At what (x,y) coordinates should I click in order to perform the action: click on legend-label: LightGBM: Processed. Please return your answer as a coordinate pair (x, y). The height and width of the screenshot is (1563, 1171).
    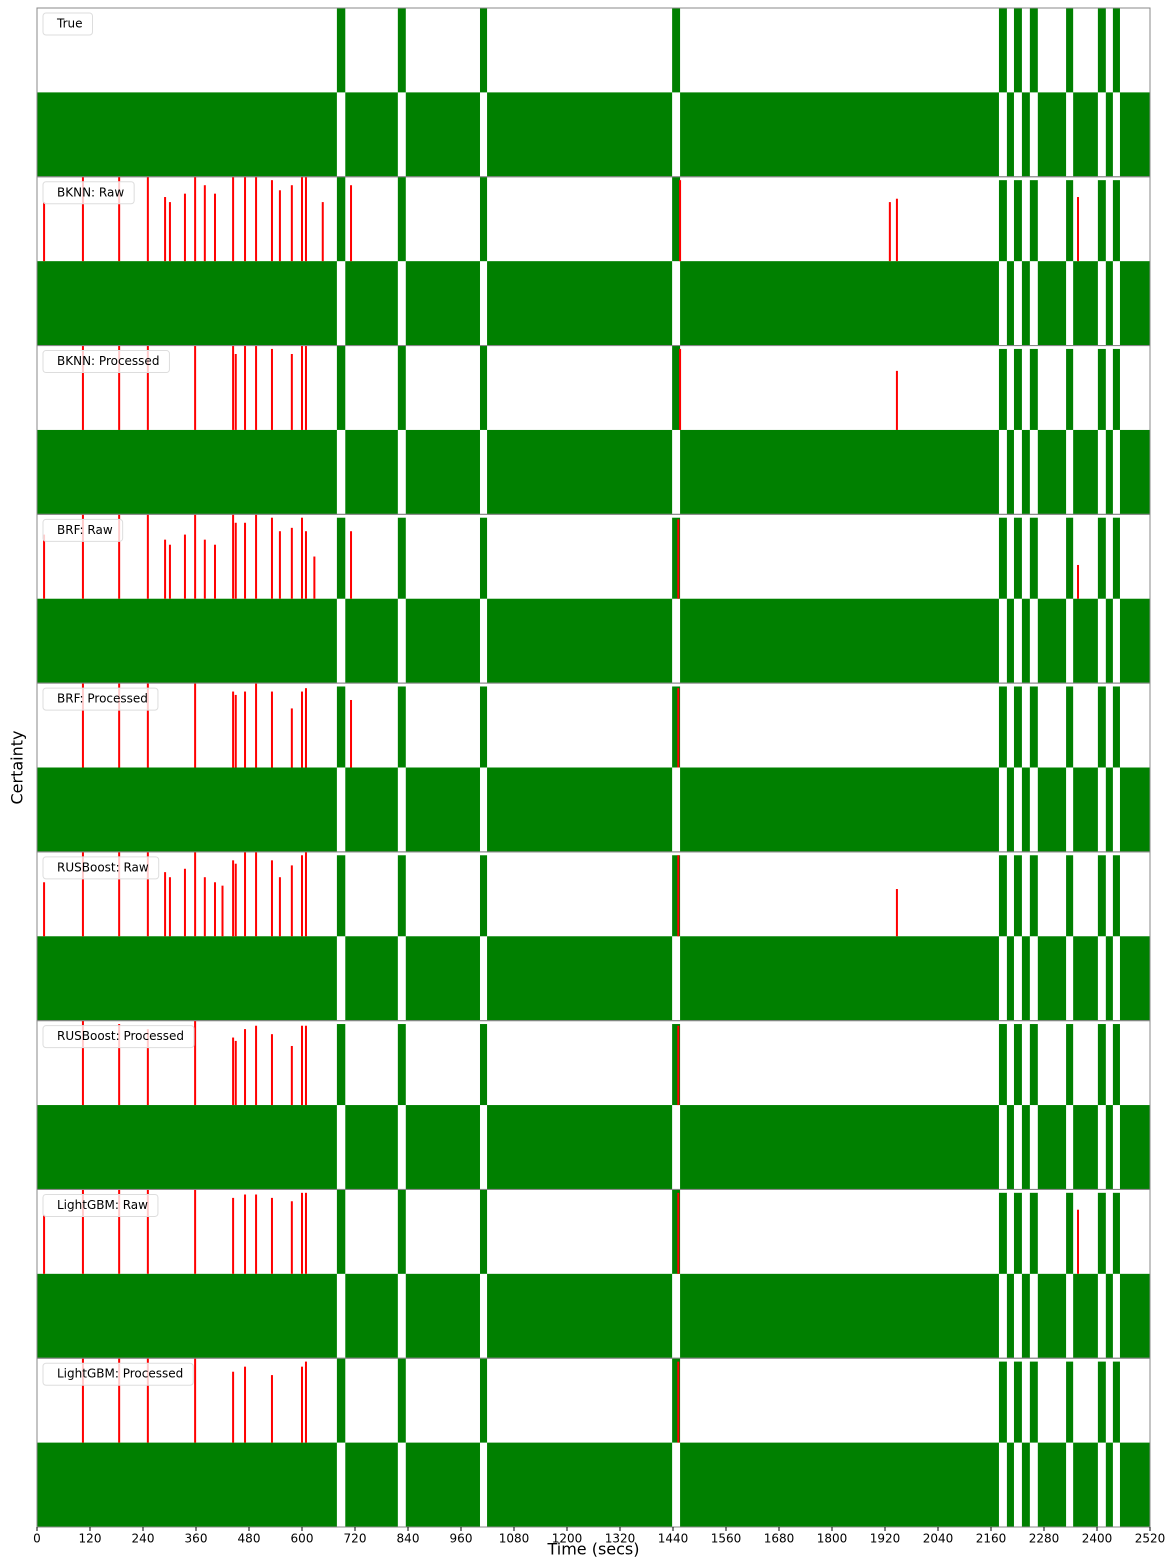
    Looking at the image, I should click on (120, 1374).